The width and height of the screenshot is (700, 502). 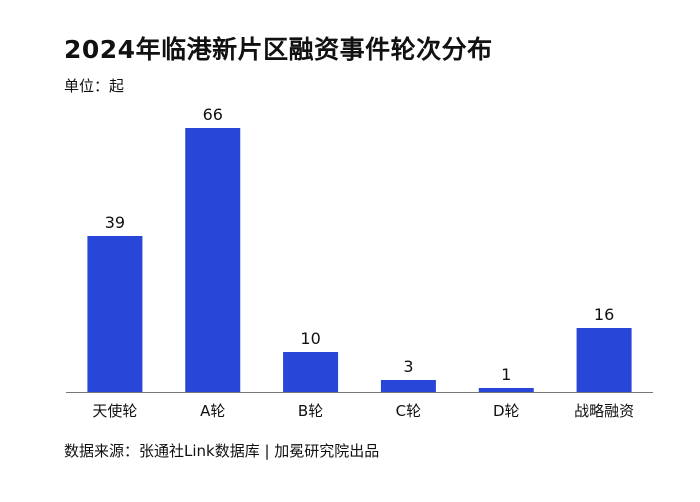 What do you see at coordinates (212, 411) in the screenshot?
I see `category-label-1: A轮` at bounding box center [212, 411].